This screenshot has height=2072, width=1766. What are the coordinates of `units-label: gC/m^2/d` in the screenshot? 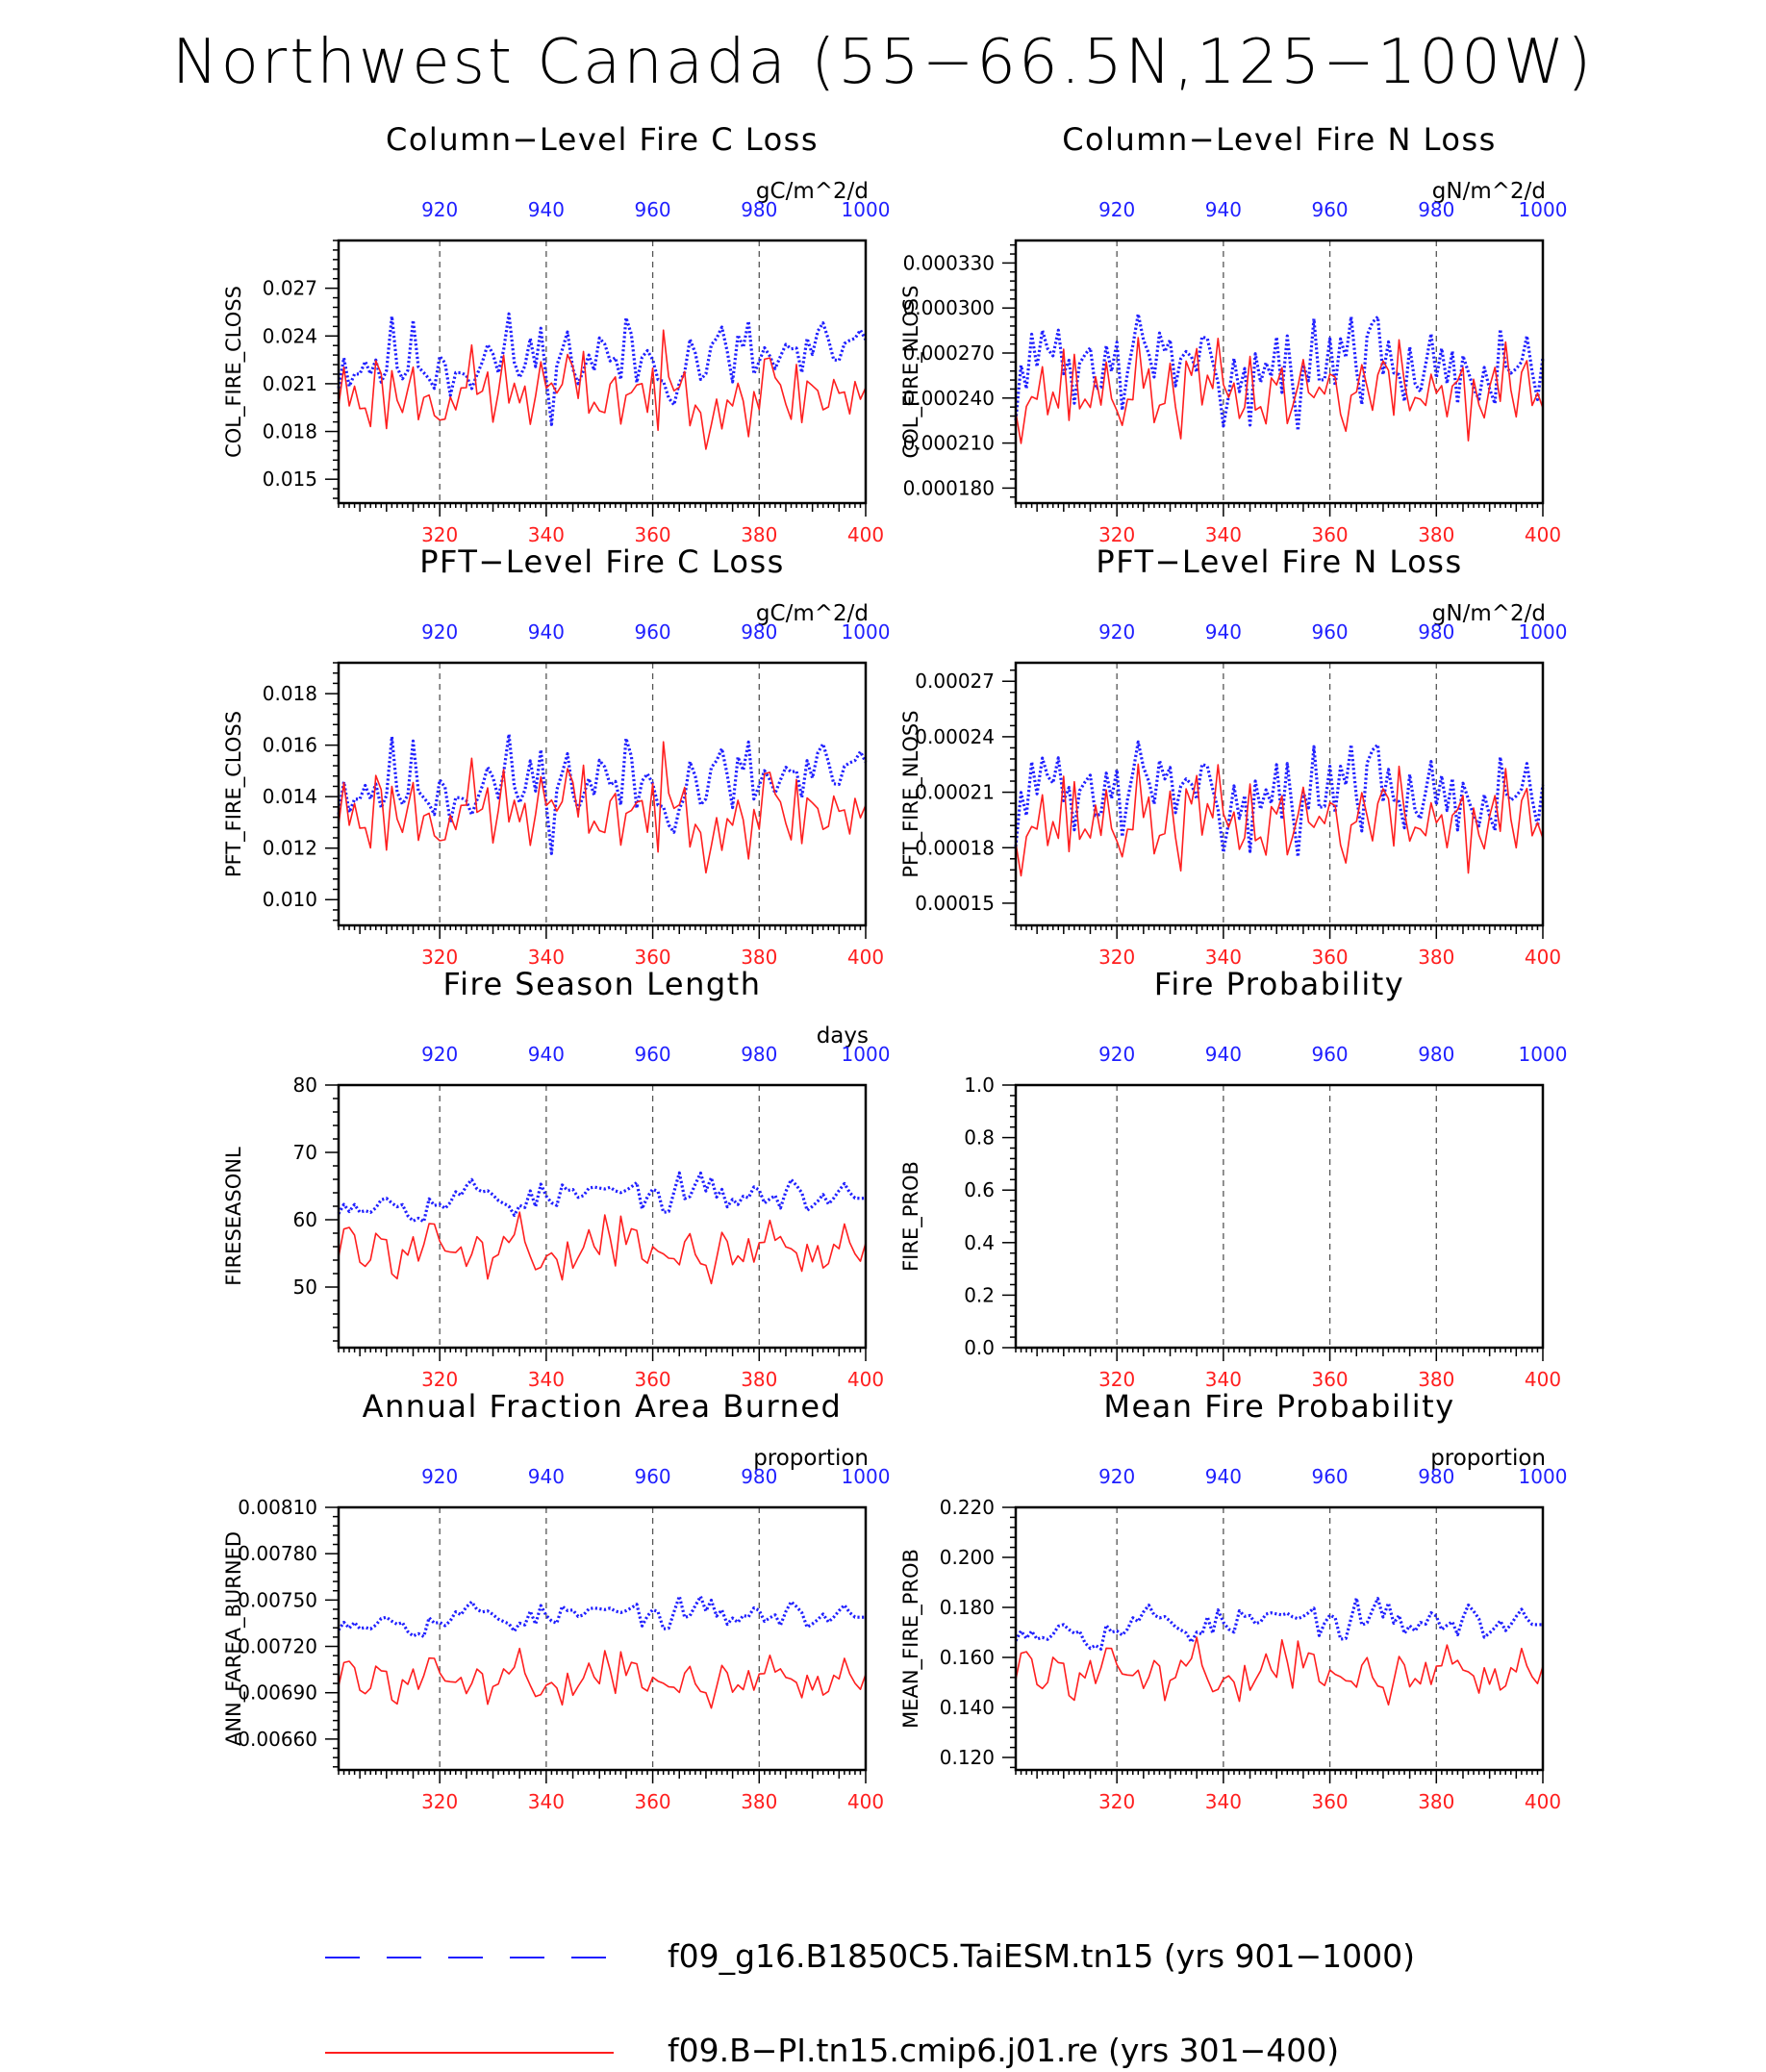 It's located at (812, 191).